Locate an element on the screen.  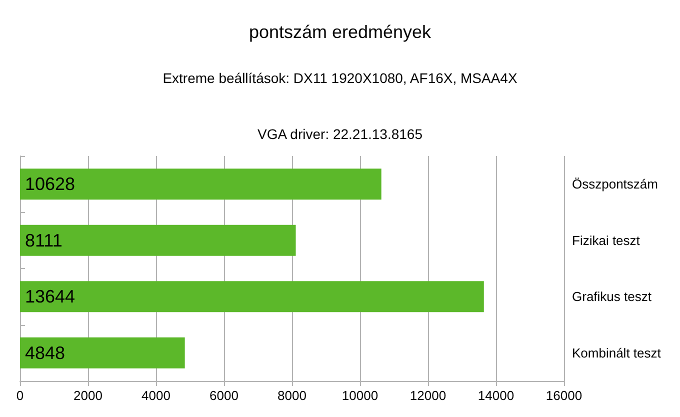
x-tick-label: 2000 is located at coordinates (88, 395).